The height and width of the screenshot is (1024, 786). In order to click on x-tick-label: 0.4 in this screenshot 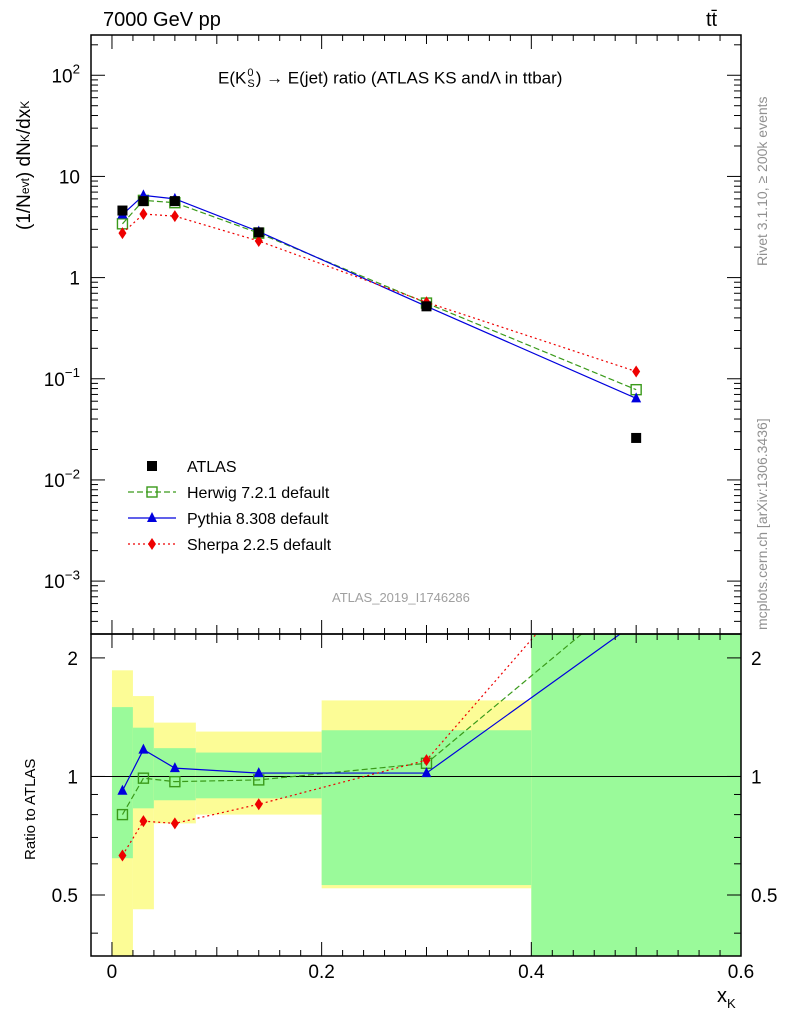, I will do `click(531, 972)`.